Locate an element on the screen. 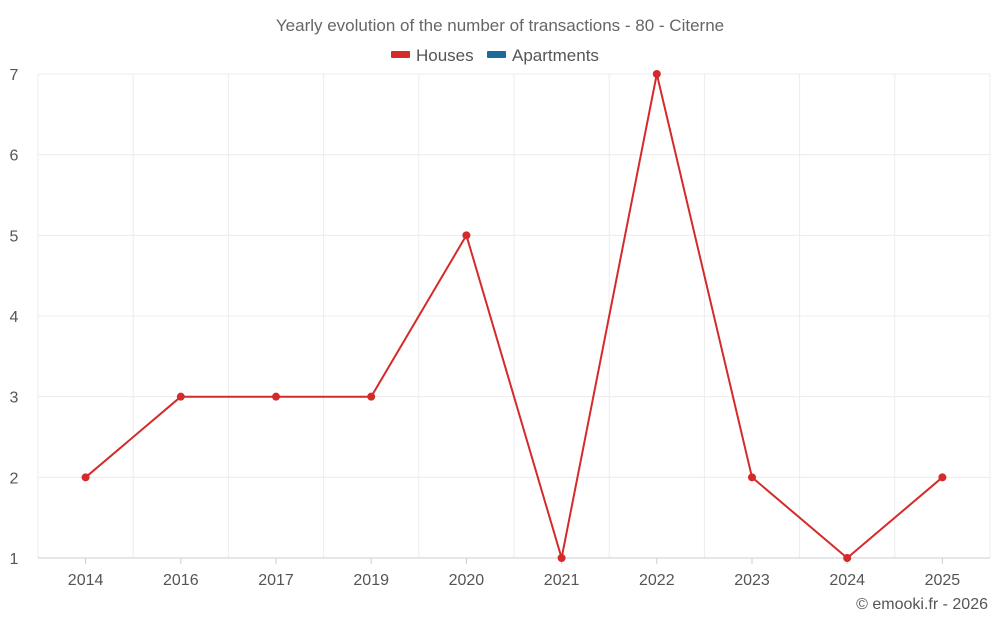  legend-item-apartments: Apartments is located at coordinates (543, 55).